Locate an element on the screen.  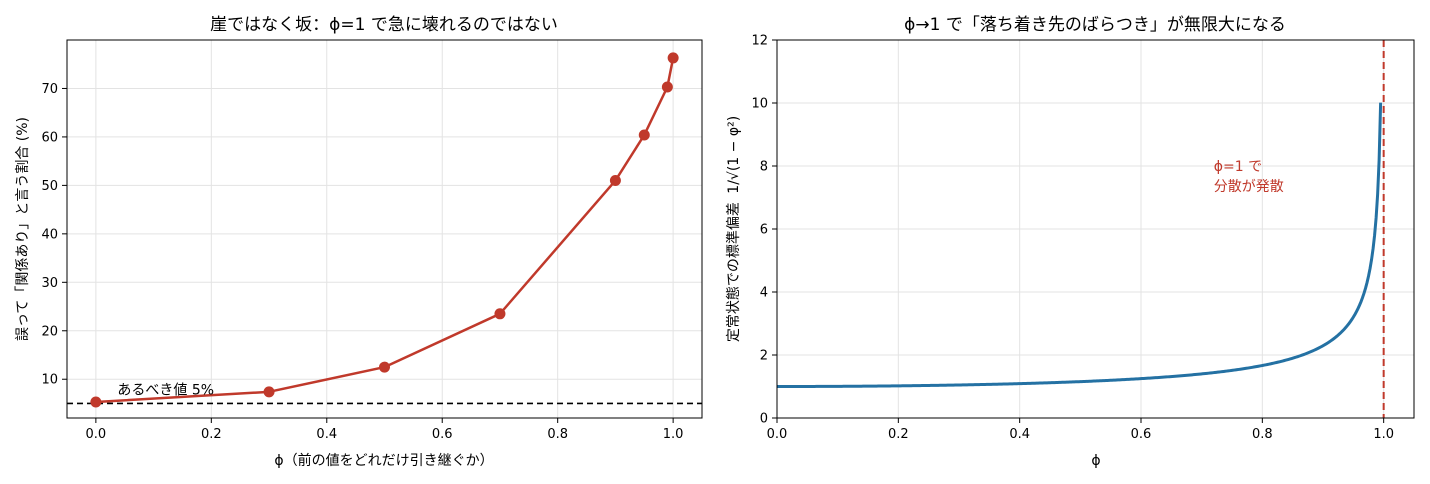
y-tick-label: 8 is located at coordinates (764, 167).